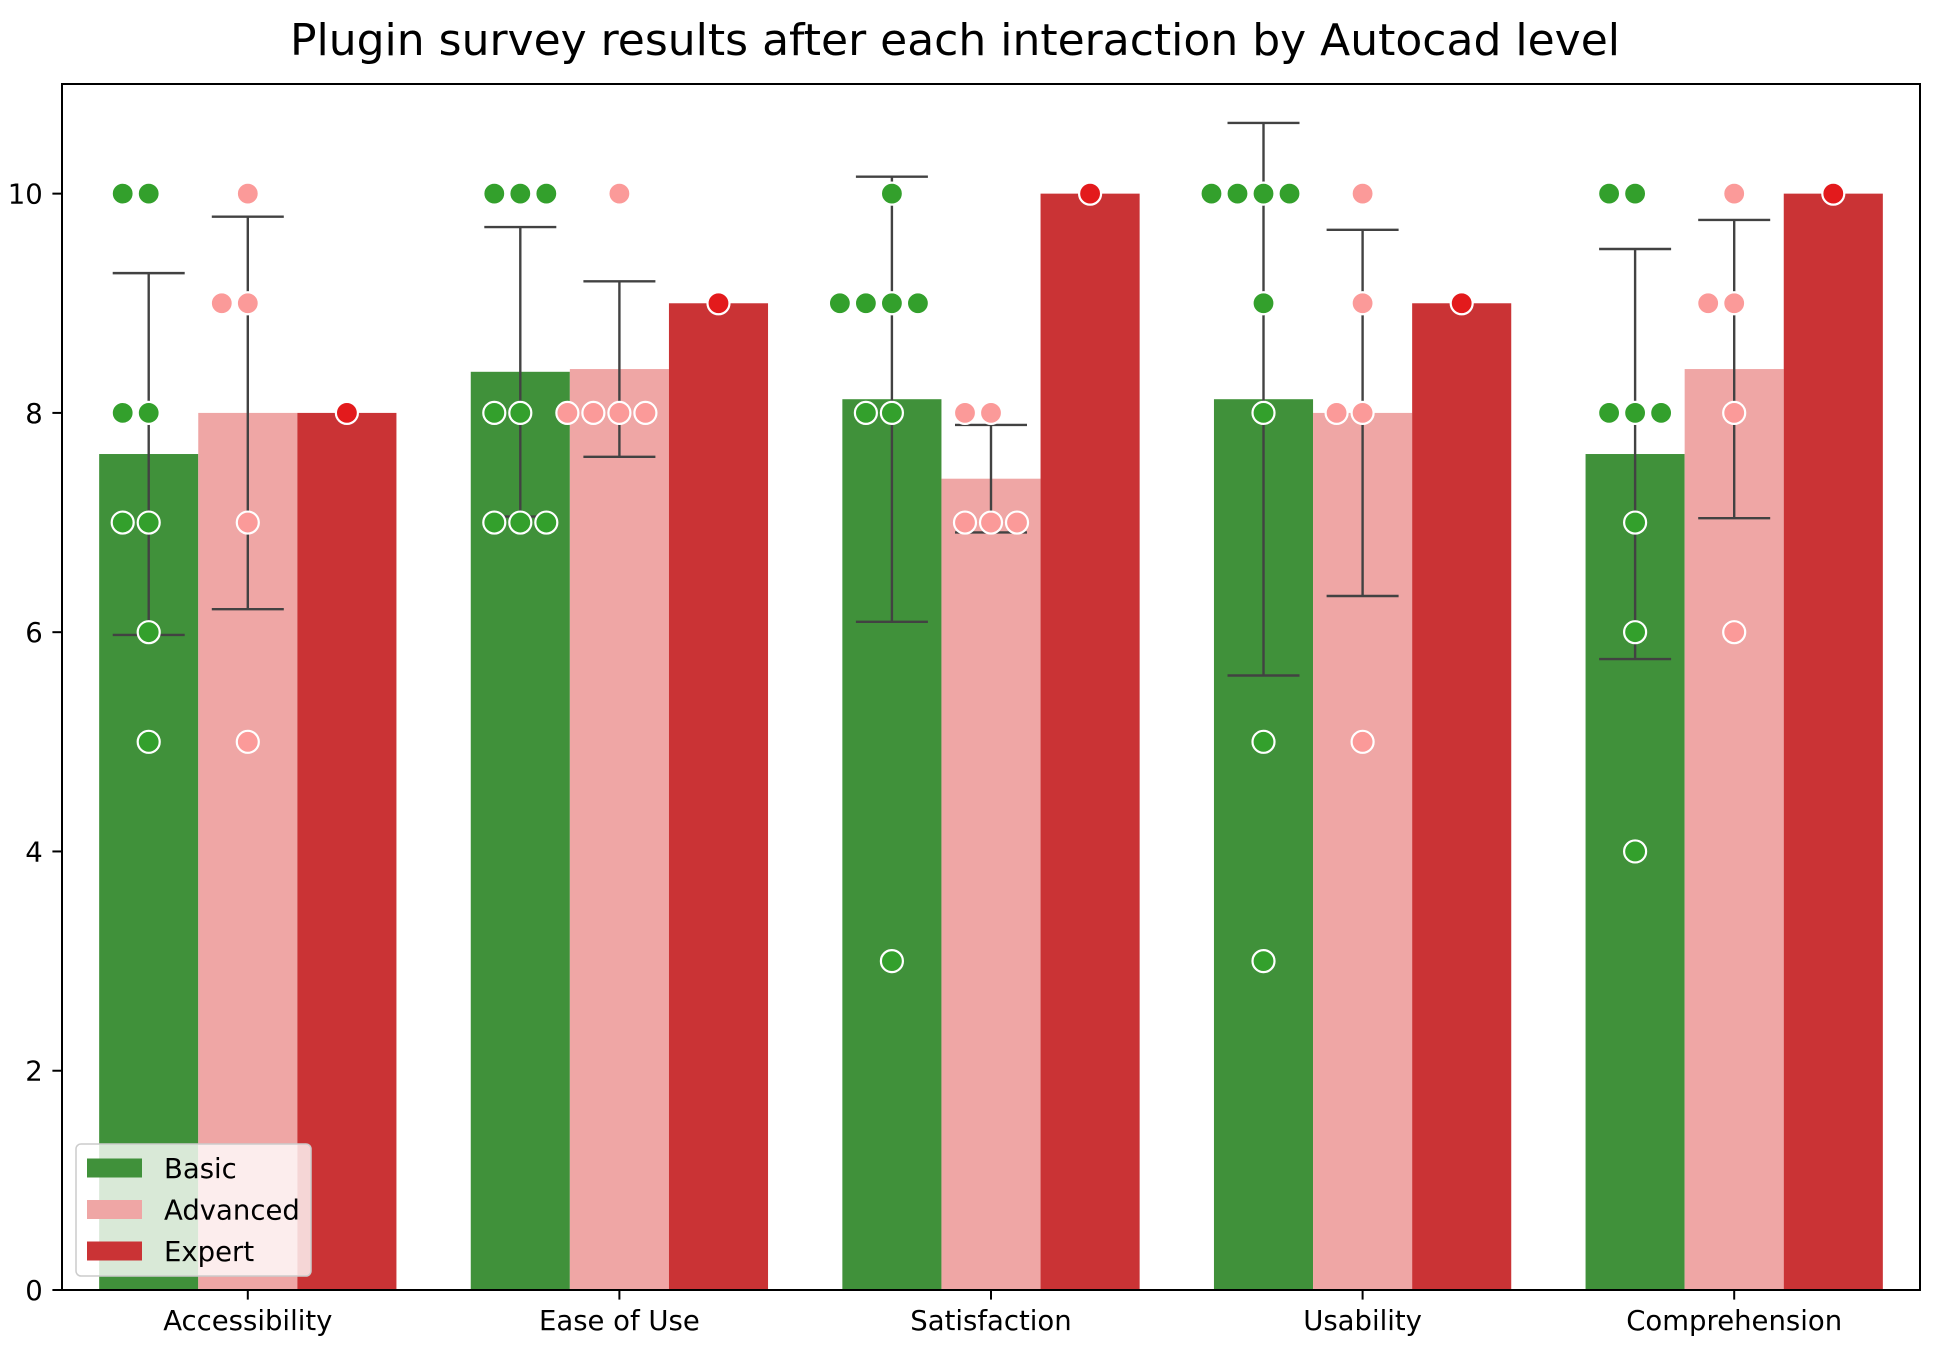  I want to click on x-tick-label-satisfaction: Satisfaction, so click(990, 1321).